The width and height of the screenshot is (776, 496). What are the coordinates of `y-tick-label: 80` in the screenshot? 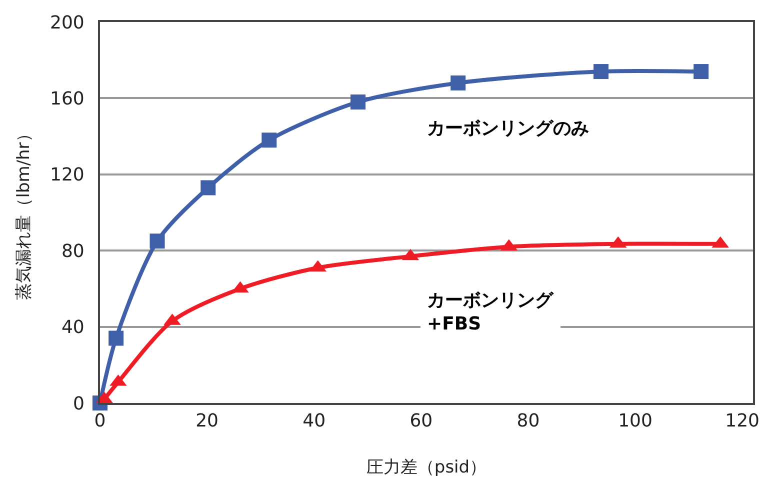 It's located at (72, 251).